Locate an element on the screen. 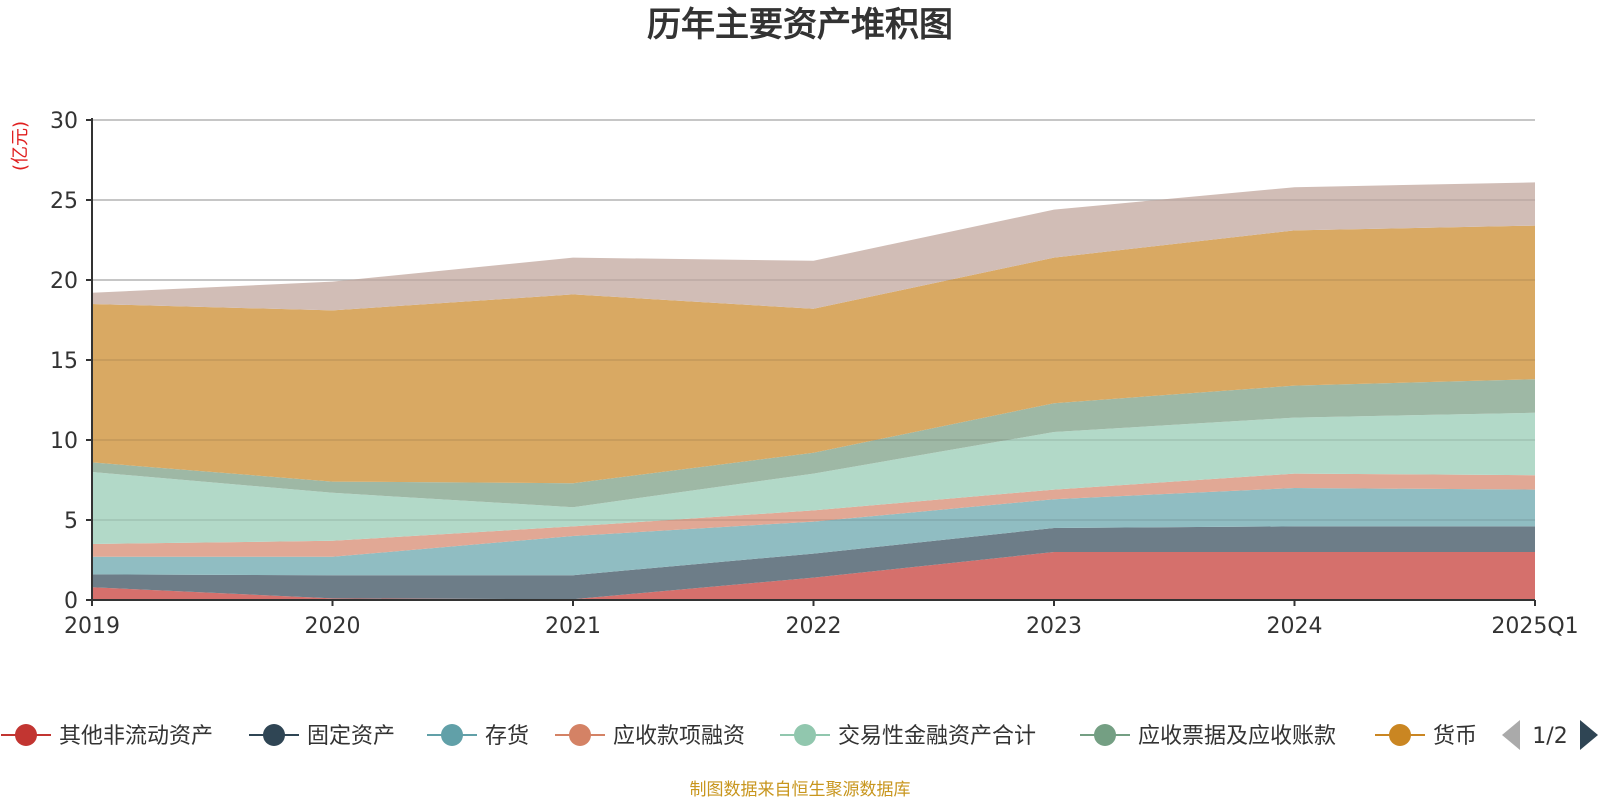 This screenshot has height=800, width=1600. y-tick-label: 20 is located at coordinates (64, 281).